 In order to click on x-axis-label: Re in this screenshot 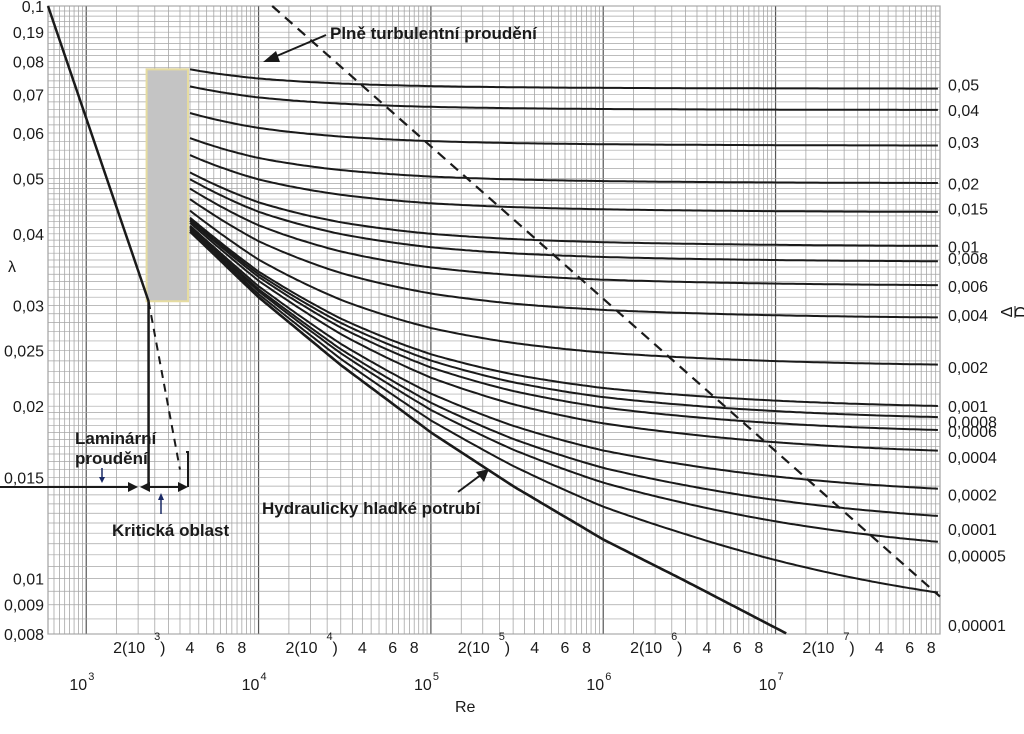, I will do `click(465, 707)`.